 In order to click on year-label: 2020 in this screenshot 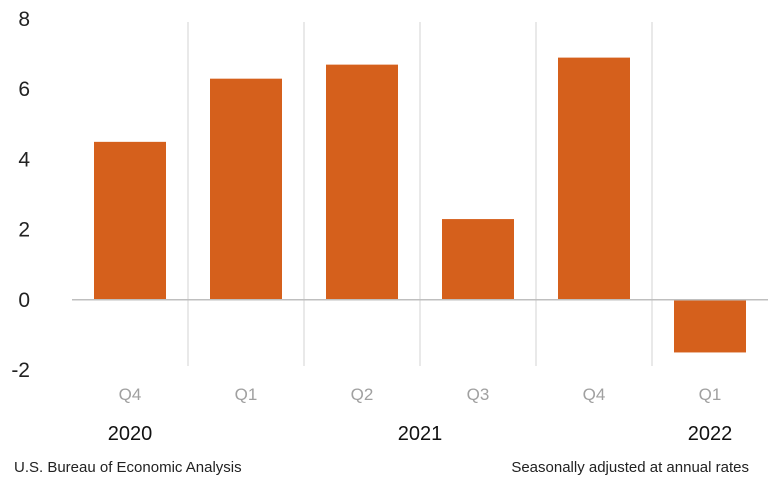, I will do `click(130, 434)`.